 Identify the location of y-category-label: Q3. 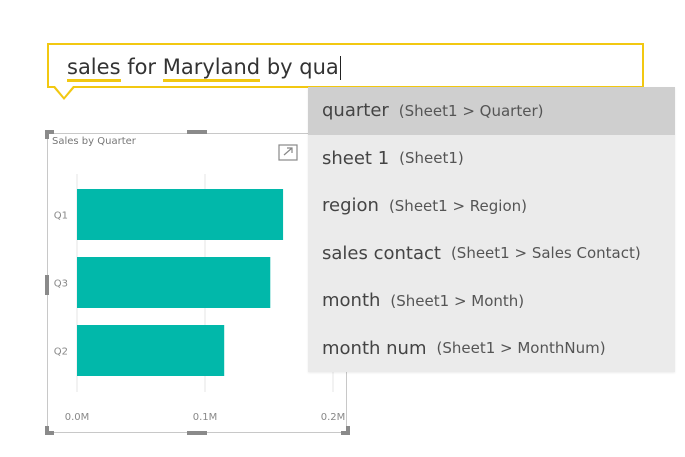
(61, 284).